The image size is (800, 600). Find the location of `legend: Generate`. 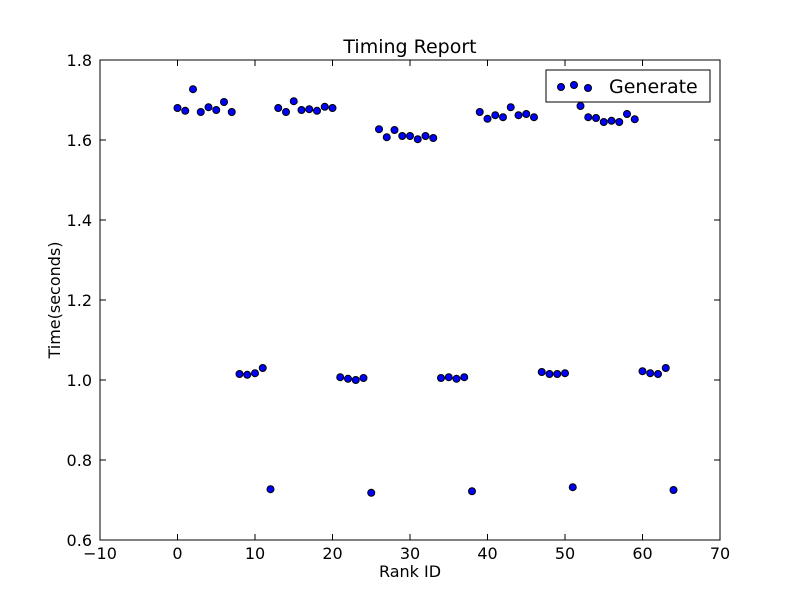

legend: Generate is located at coordinates (628, 86).